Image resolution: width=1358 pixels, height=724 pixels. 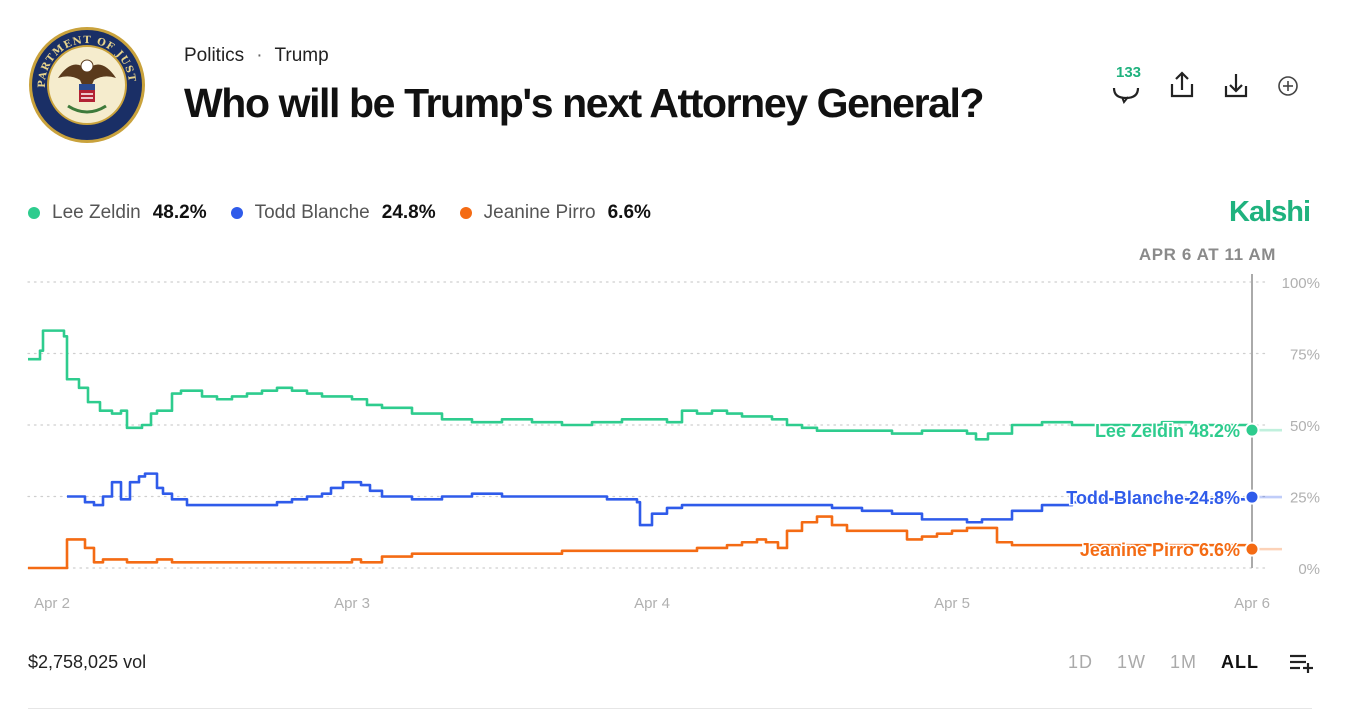 I want to click on download-icon, so click(x=1236, y=86).